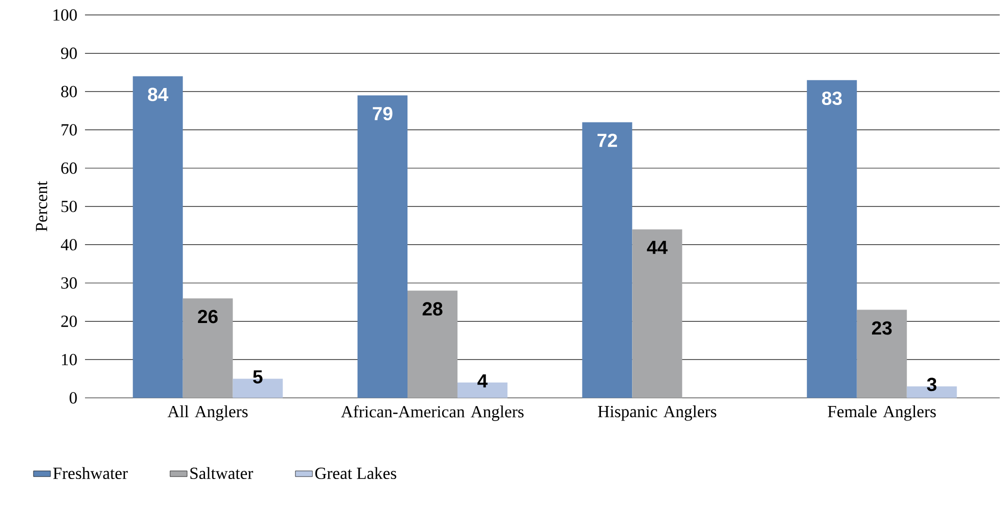 The width and height of the screenshot is (1000, 513). What do you see at coordinates (42, 206) in the screenshot?
I see `y-axis-title: Percent` at bounding box center [42, 206].